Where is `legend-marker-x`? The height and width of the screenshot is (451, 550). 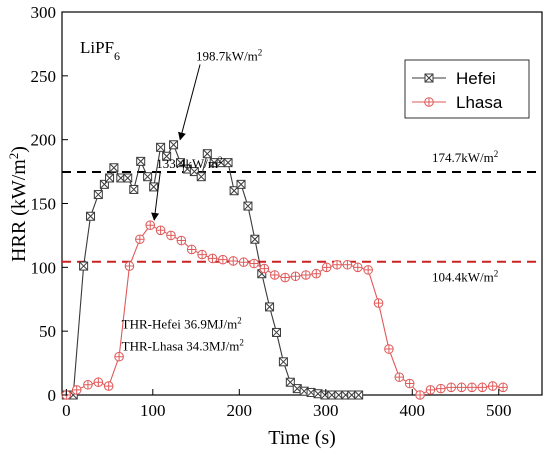
legend-marker-x is located at coordinates (429, 78).